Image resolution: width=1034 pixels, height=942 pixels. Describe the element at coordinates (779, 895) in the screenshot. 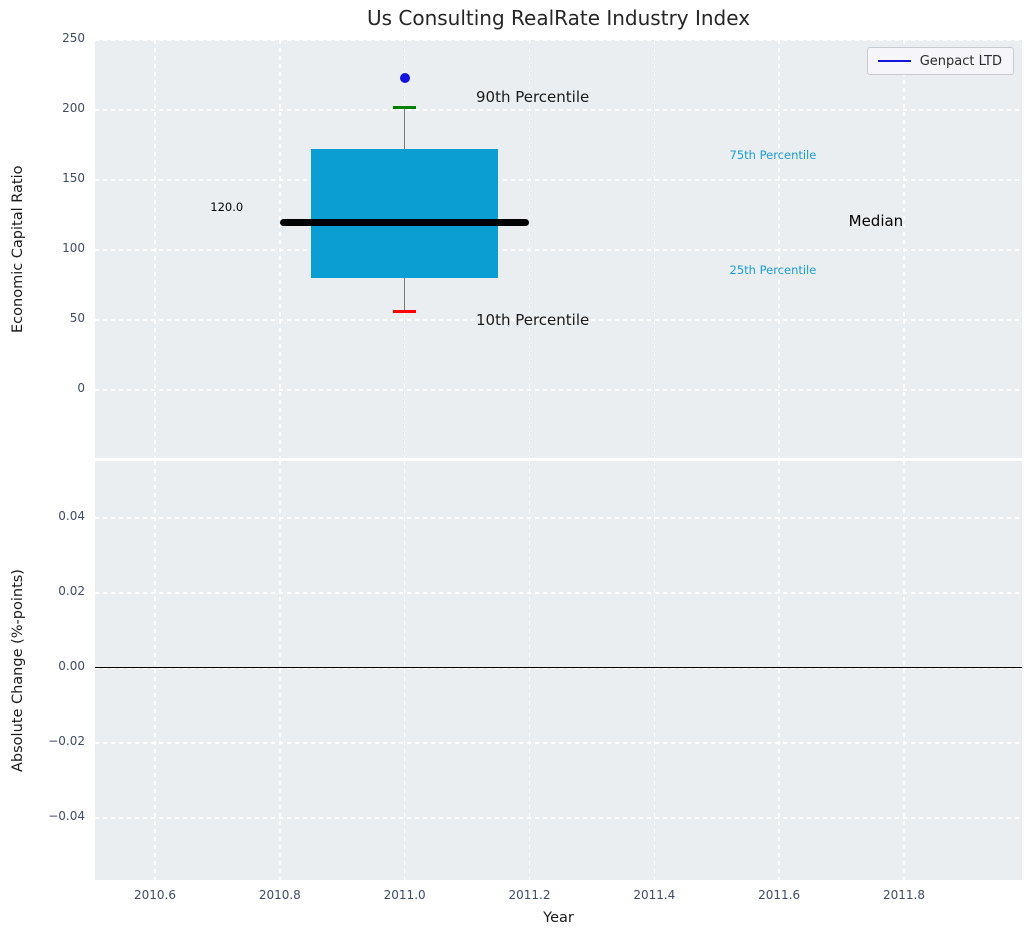

I see `x-tick-label: 2011.6` at that location.